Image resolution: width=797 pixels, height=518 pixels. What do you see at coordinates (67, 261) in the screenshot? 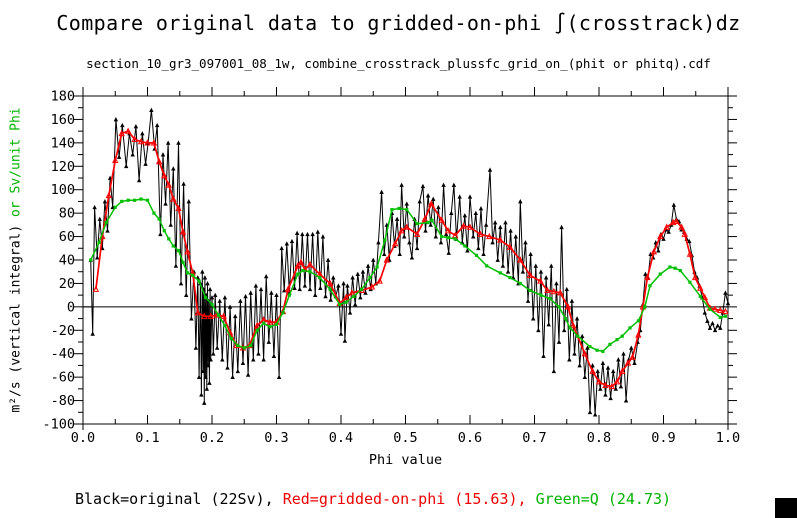
I see `y-tick-label: 40` at bounding box center [67, 261].